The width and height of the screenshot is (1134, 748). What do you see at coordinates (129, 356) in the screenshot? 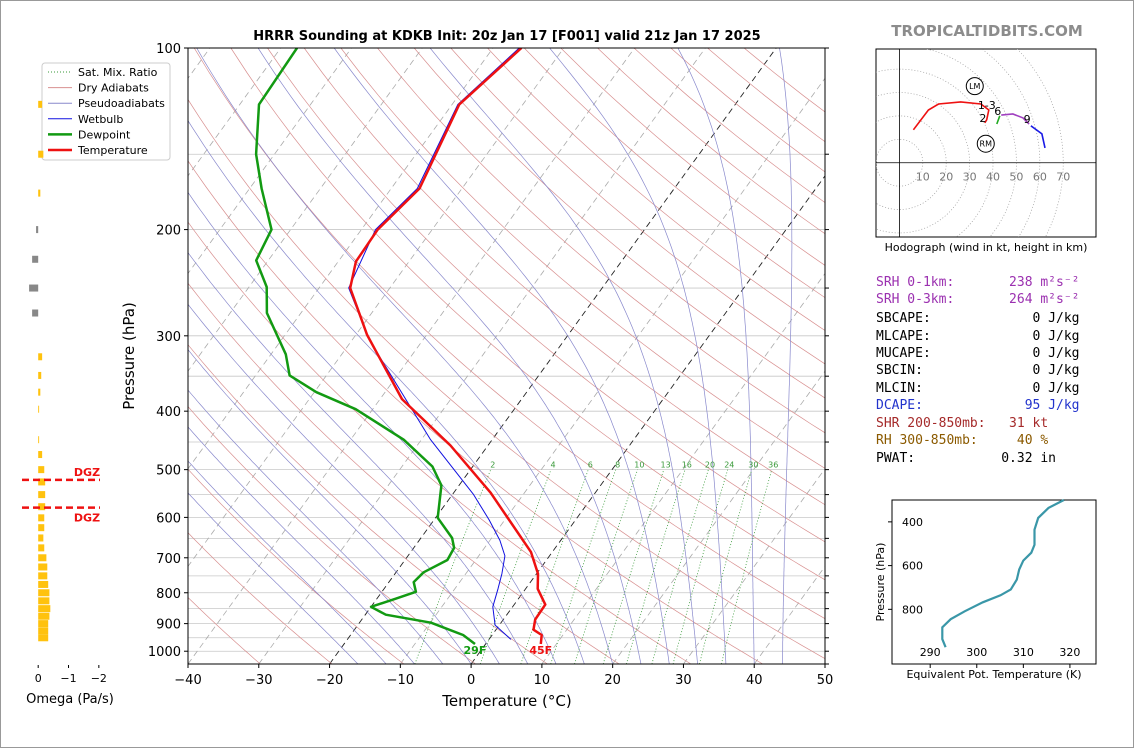
I see `y-axis-label: Pressure (hPa)` at bounding box center [129, 356].